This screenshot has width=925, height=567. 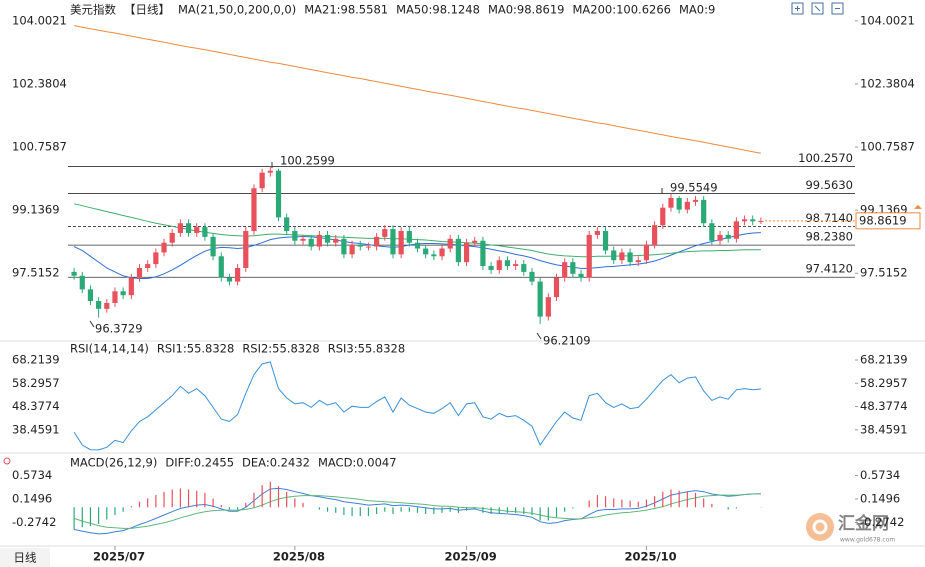 What do you see at coordinates (32, 498) in the screenshot?
I see `y-tick-label: 0.1496` at bounding box center [32, 498].